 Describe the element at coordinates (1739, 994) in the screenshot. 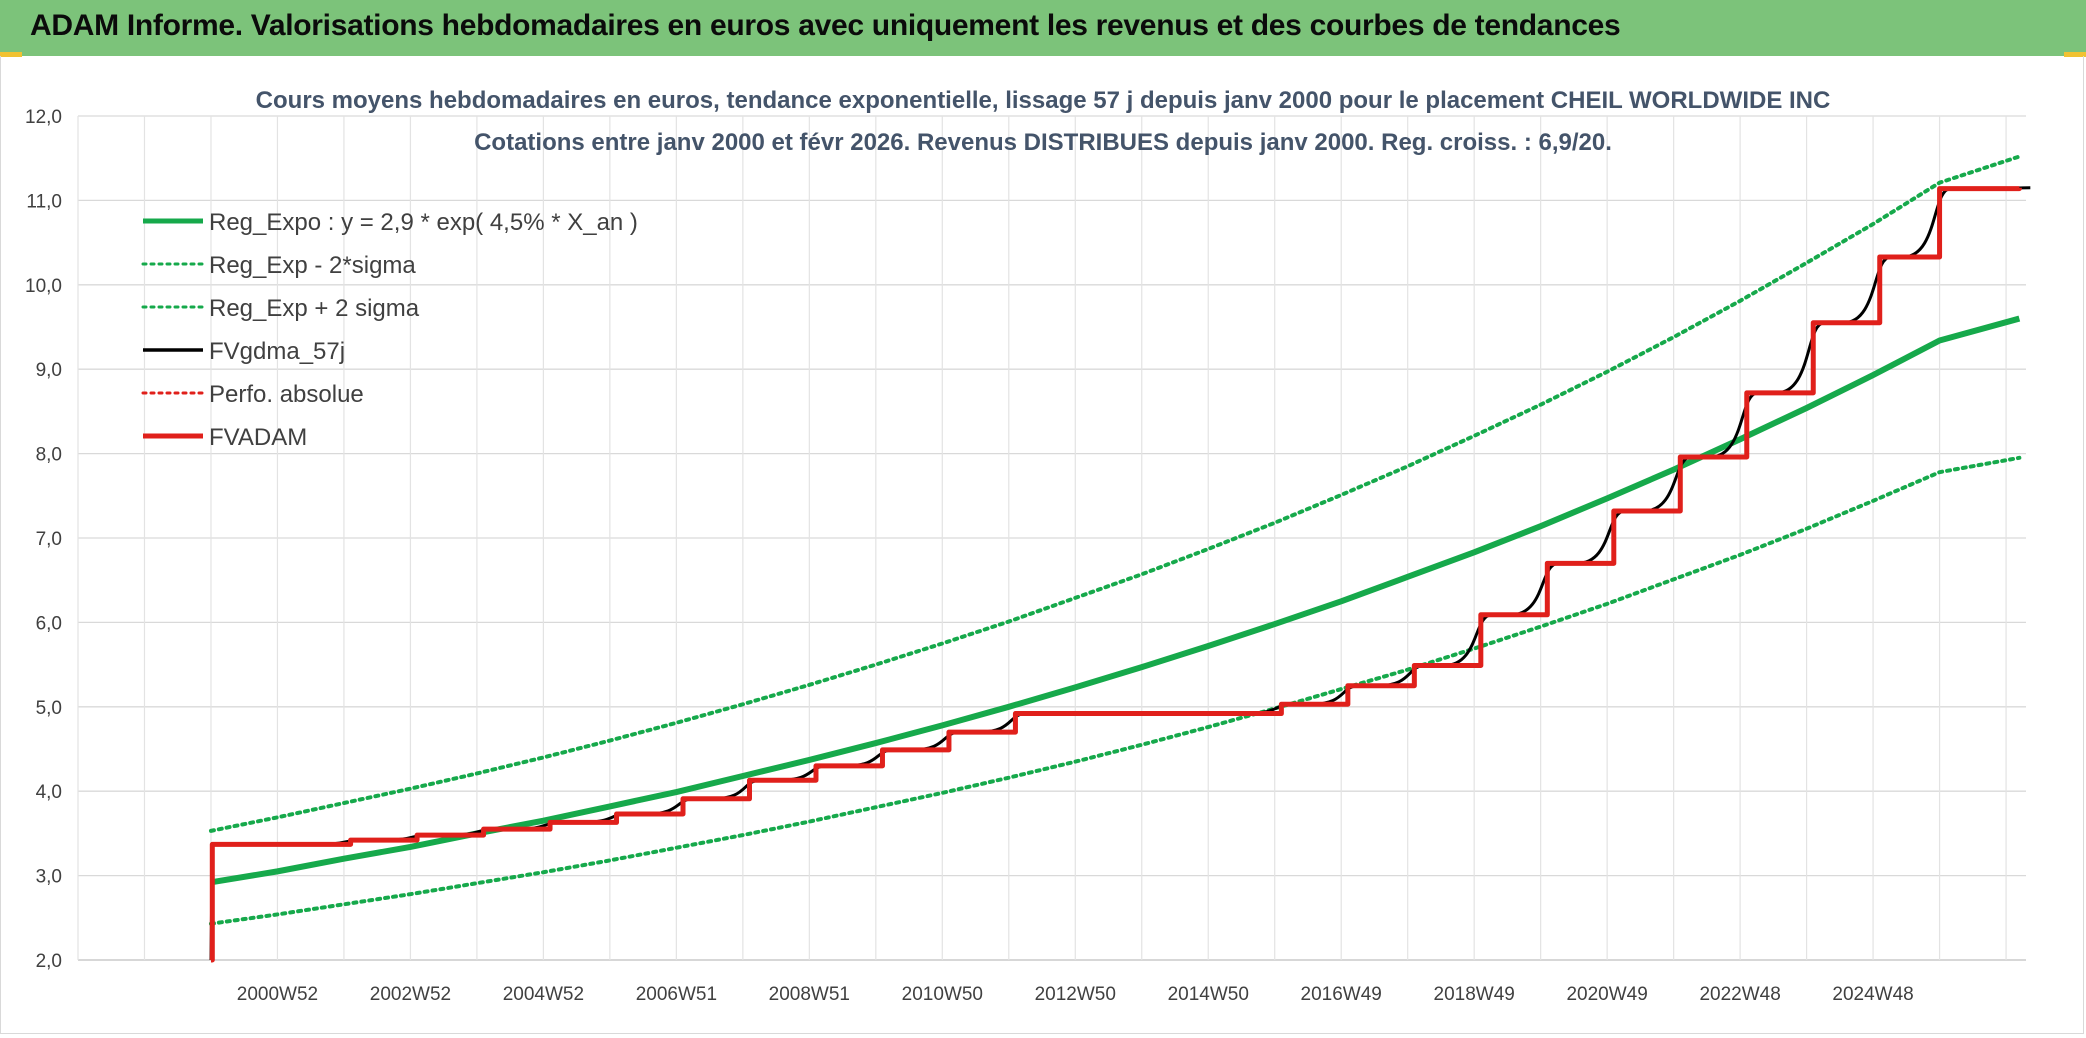

I see `x-tick-label: 2022W48` at that location.